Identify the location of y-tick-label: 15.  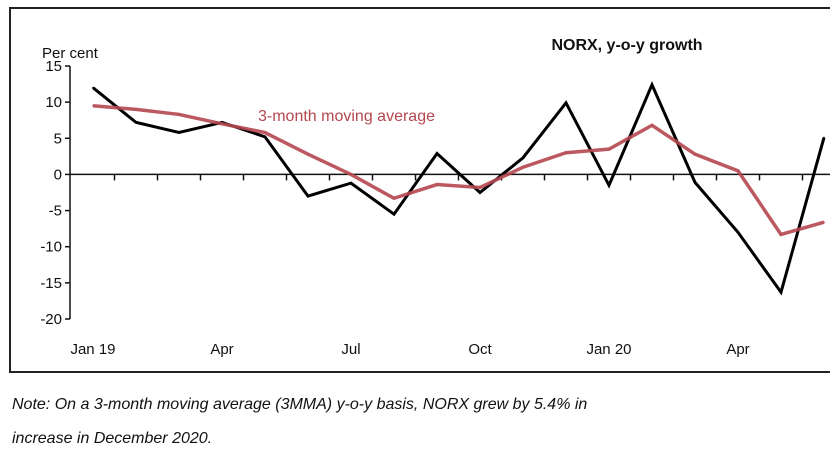
(53, 66).